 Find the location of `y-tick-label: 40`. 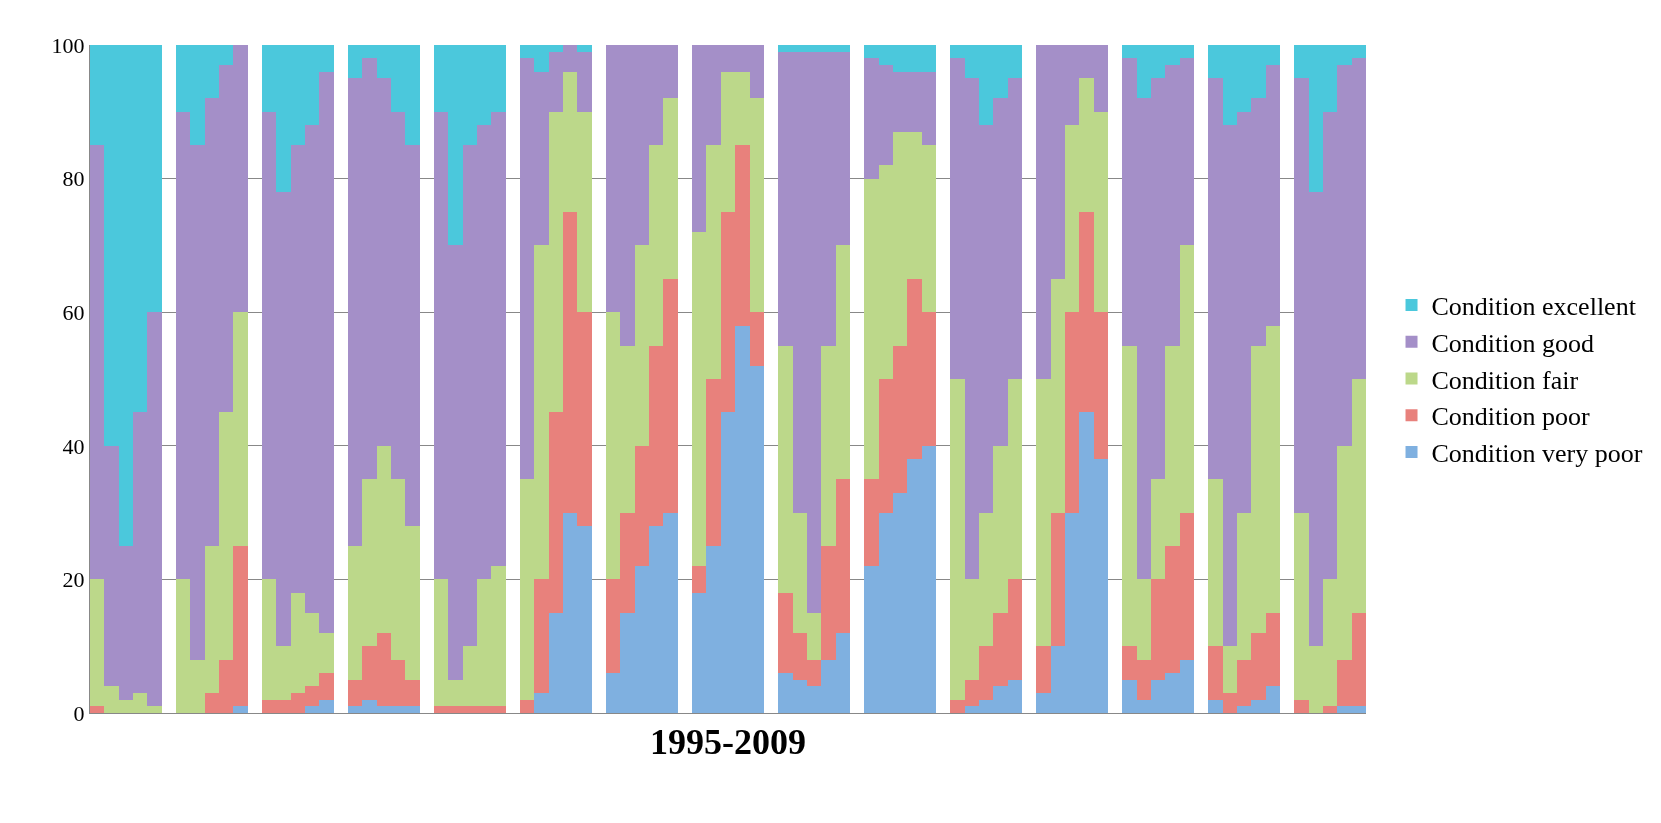

y-tick-label: 40 is located at coordinates (73, 446).